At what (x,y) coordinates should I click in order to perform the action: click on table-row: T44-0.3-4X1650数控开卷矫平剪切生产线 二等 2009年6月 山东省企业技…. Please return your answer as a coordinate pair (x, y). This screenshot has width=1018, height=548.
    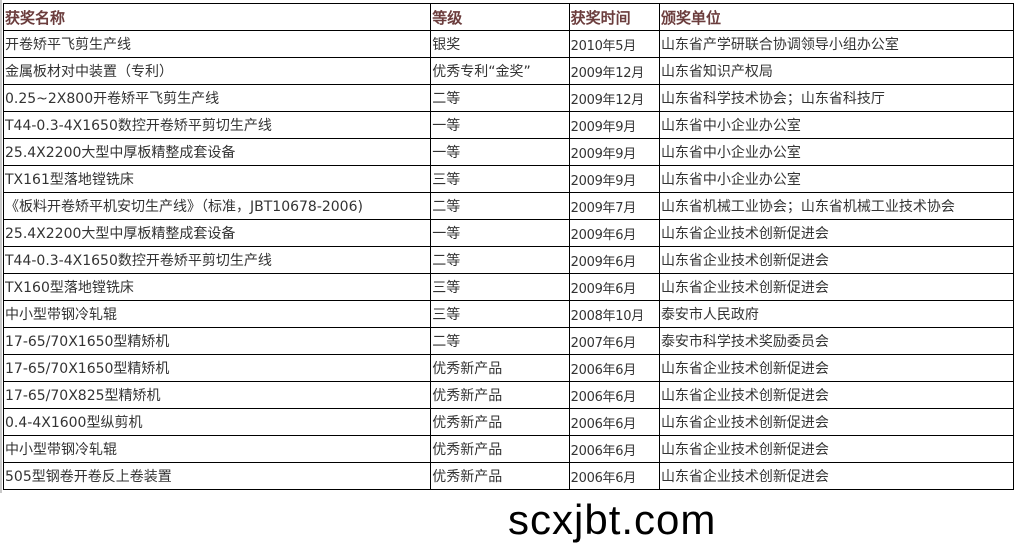
    Looking at the image, I should click on (508, 260).